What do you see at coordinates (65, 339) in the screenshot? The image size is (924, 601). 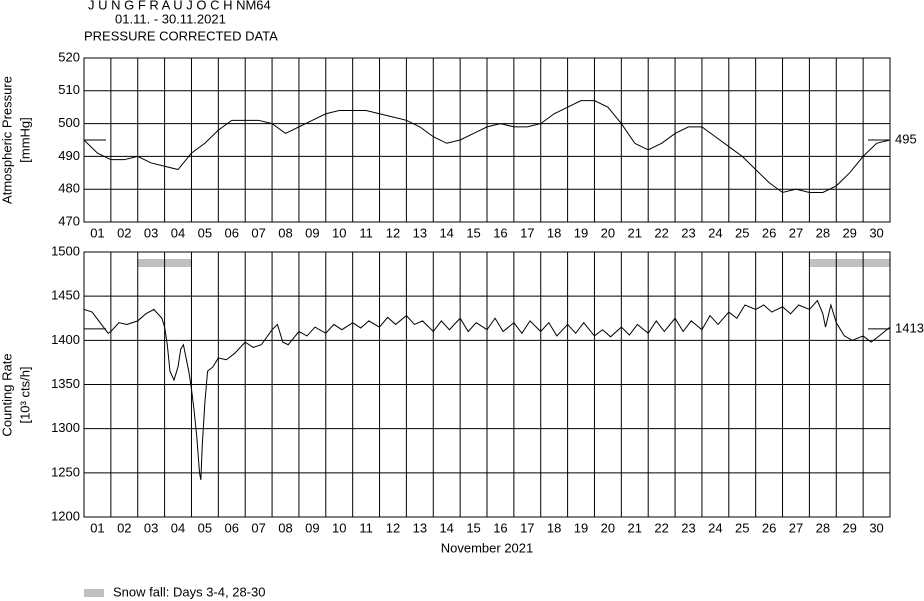 I see `y-tick-label: 1400` at bounding box center [65, 339].